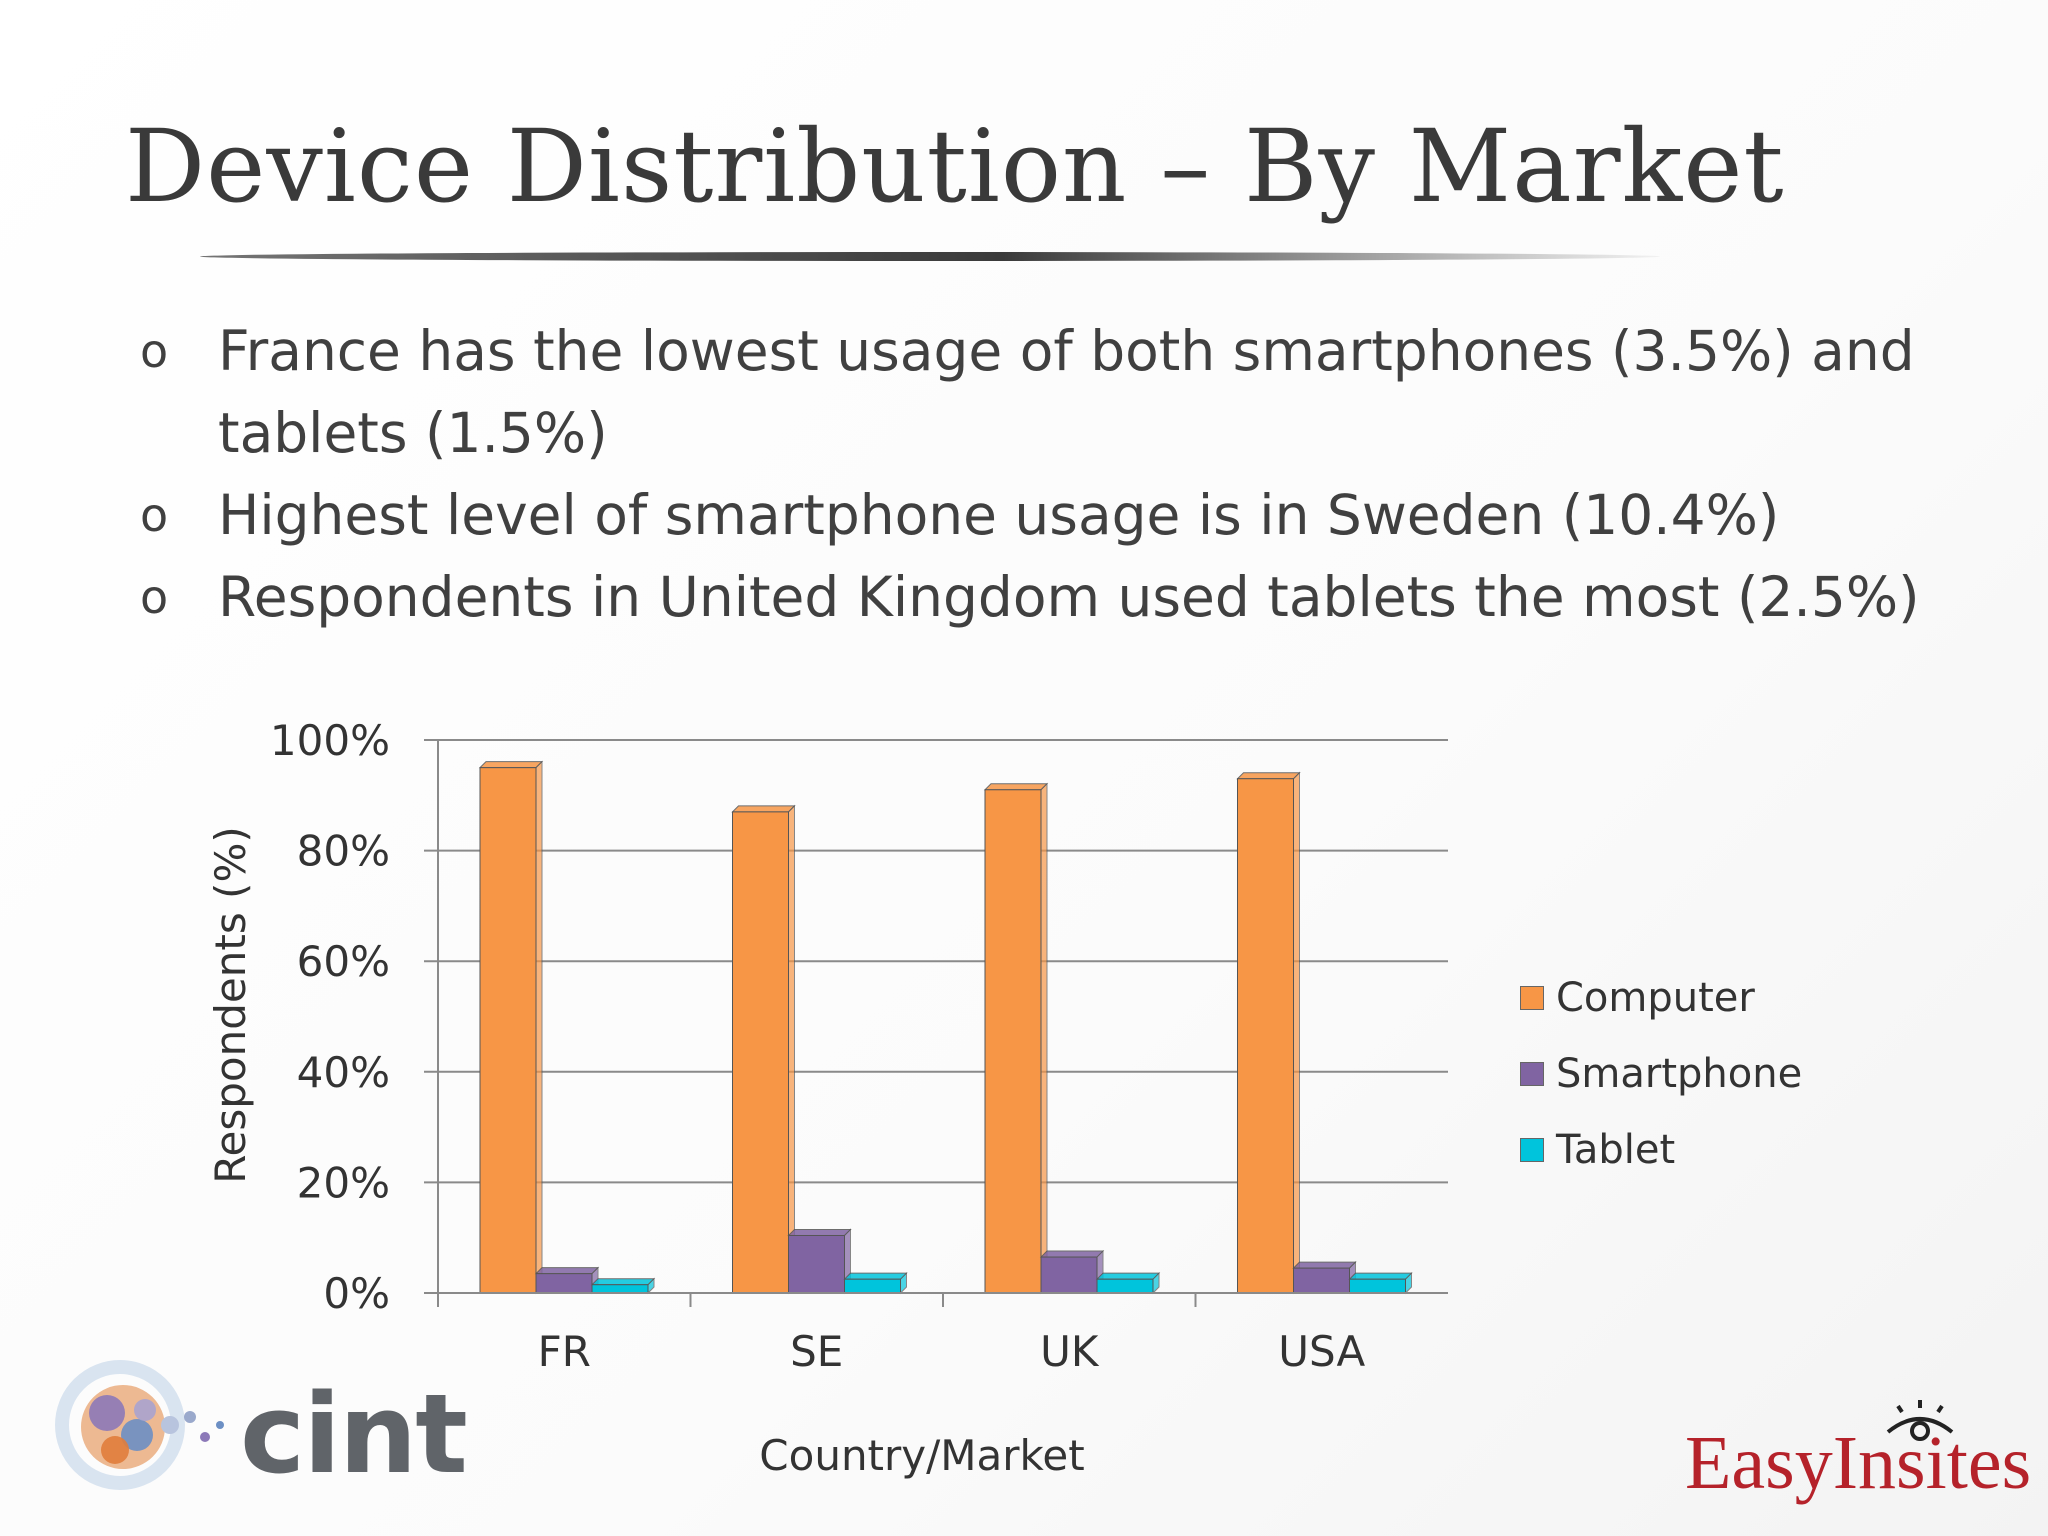 The height and width of the screenshot is (1536, 2048). What do you see at coordinates (564, 1283) in the screenshot?
I see `bar-smartphone-fr` at bounding box center [564, 1283].